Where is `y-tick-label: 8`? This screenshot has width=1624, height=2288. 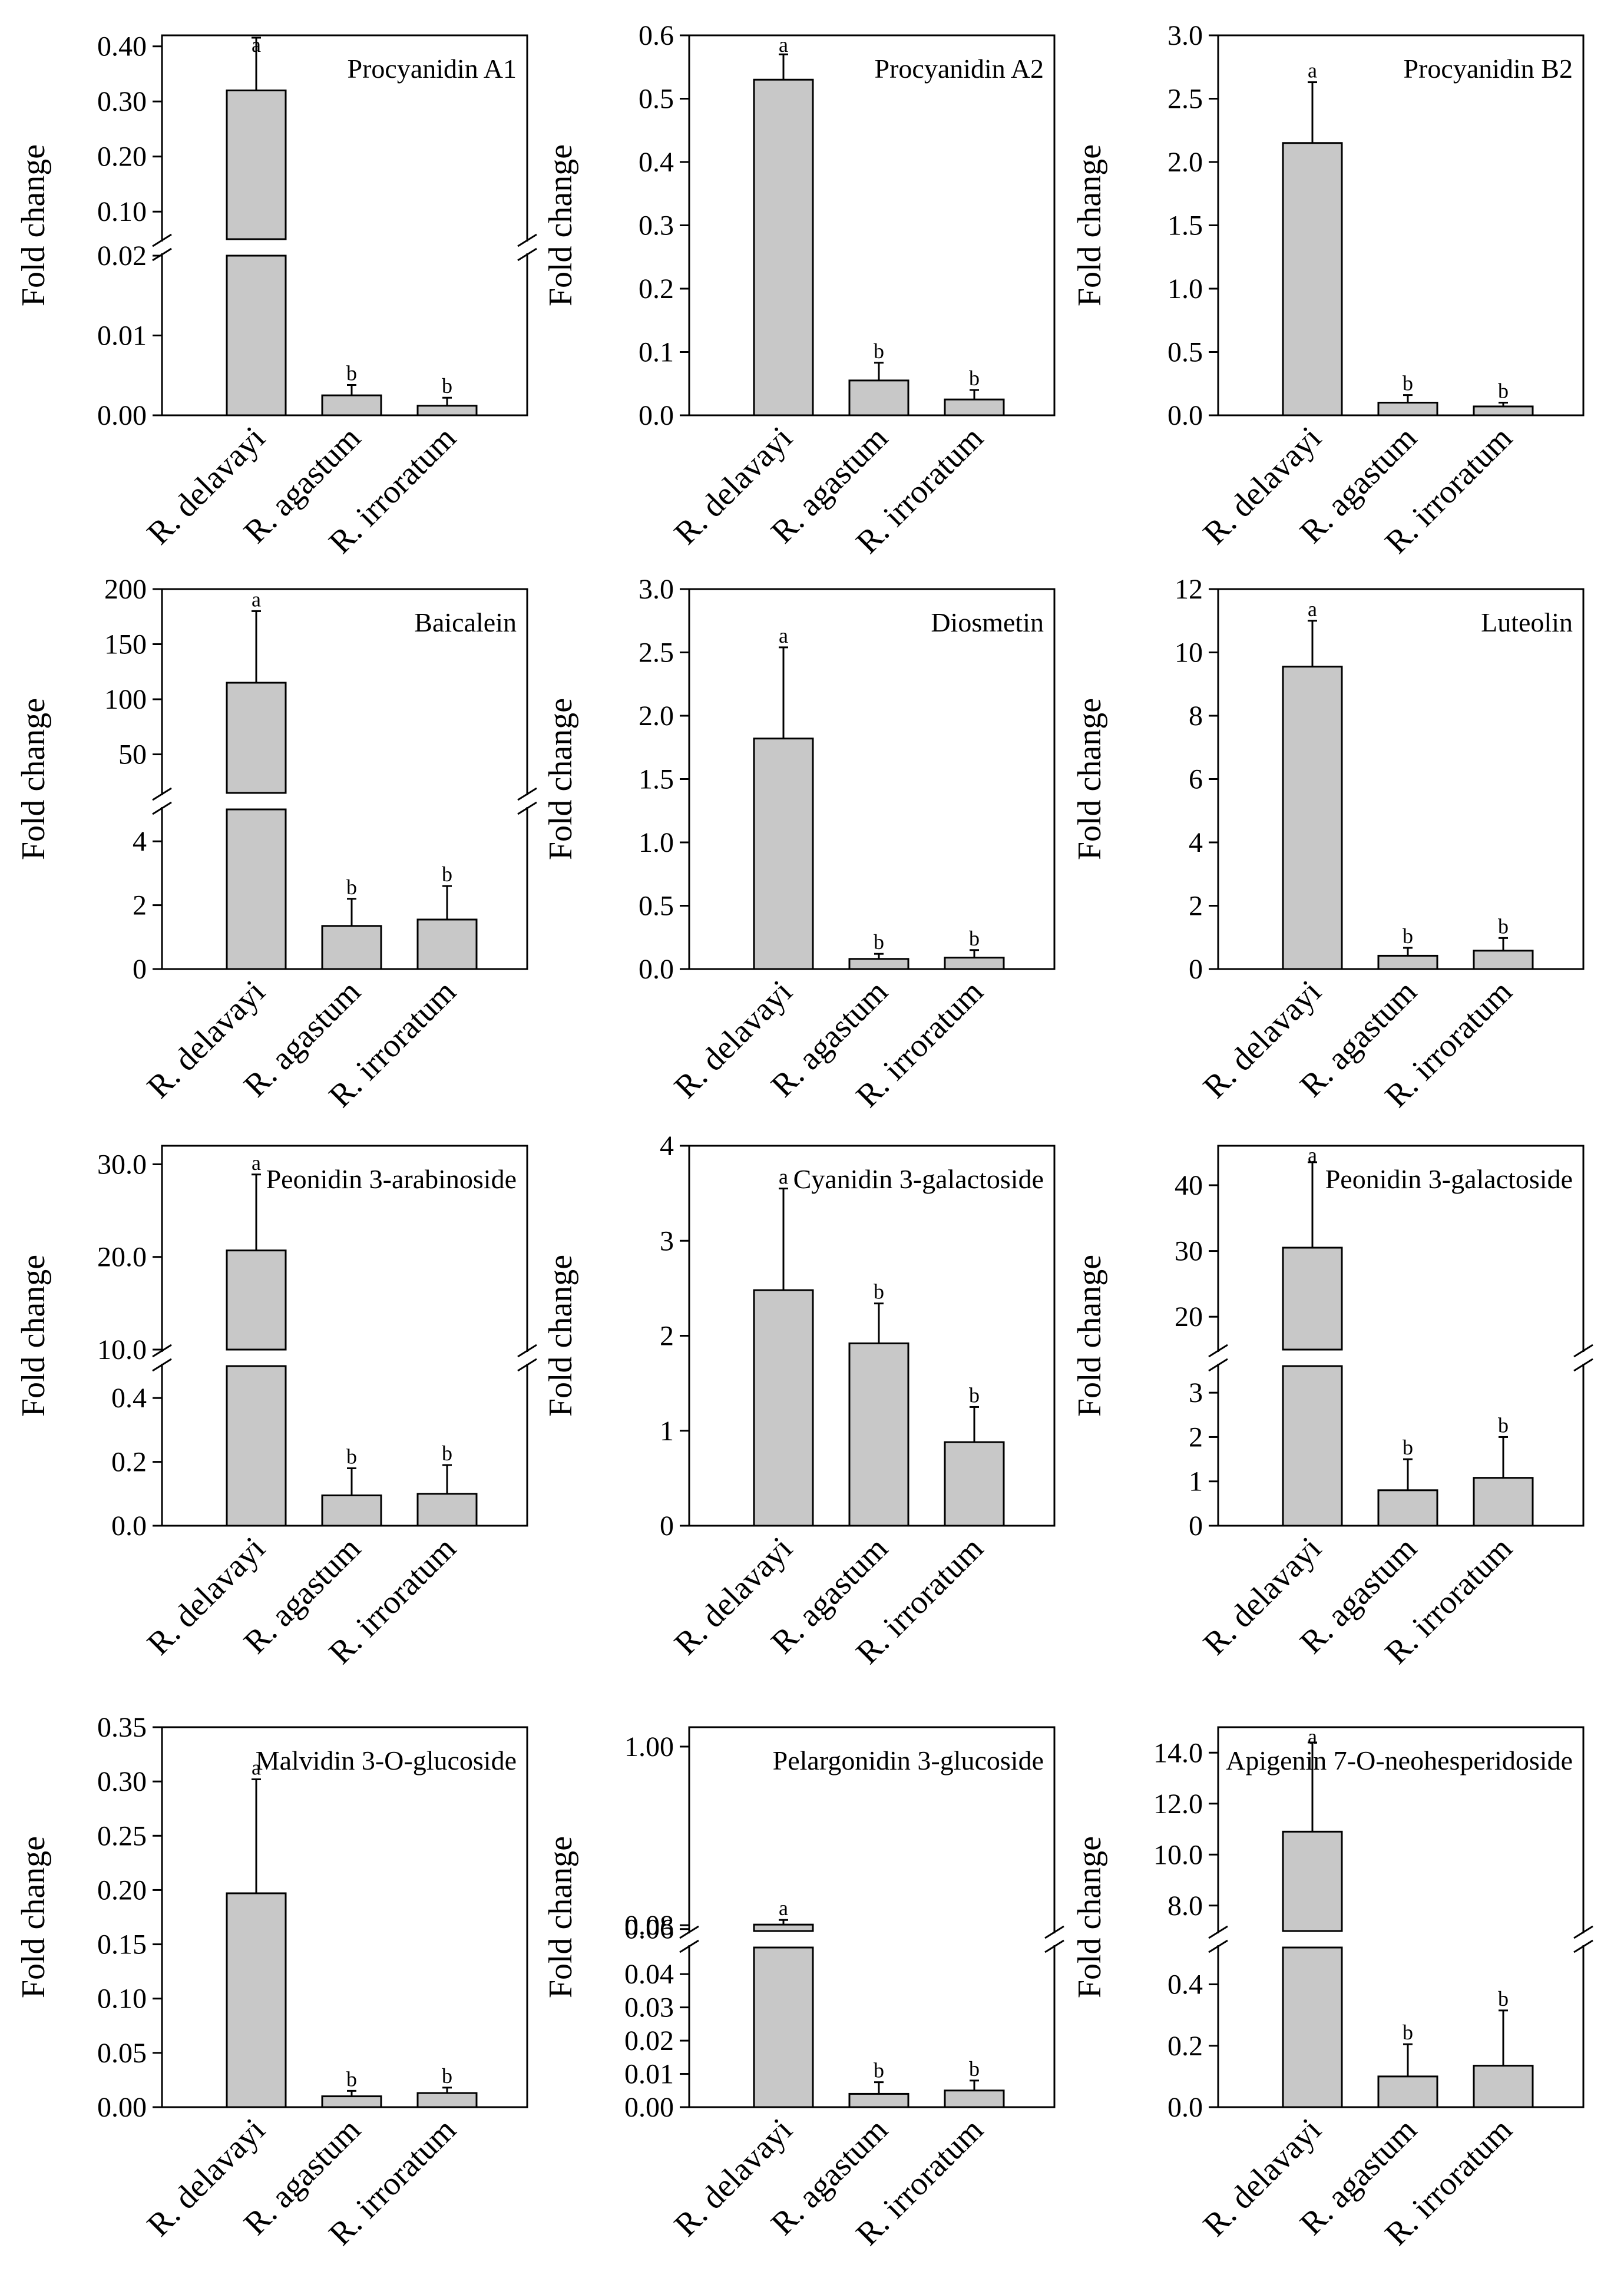
y-tick-label: 8 is located at coordinates (1196, 716).